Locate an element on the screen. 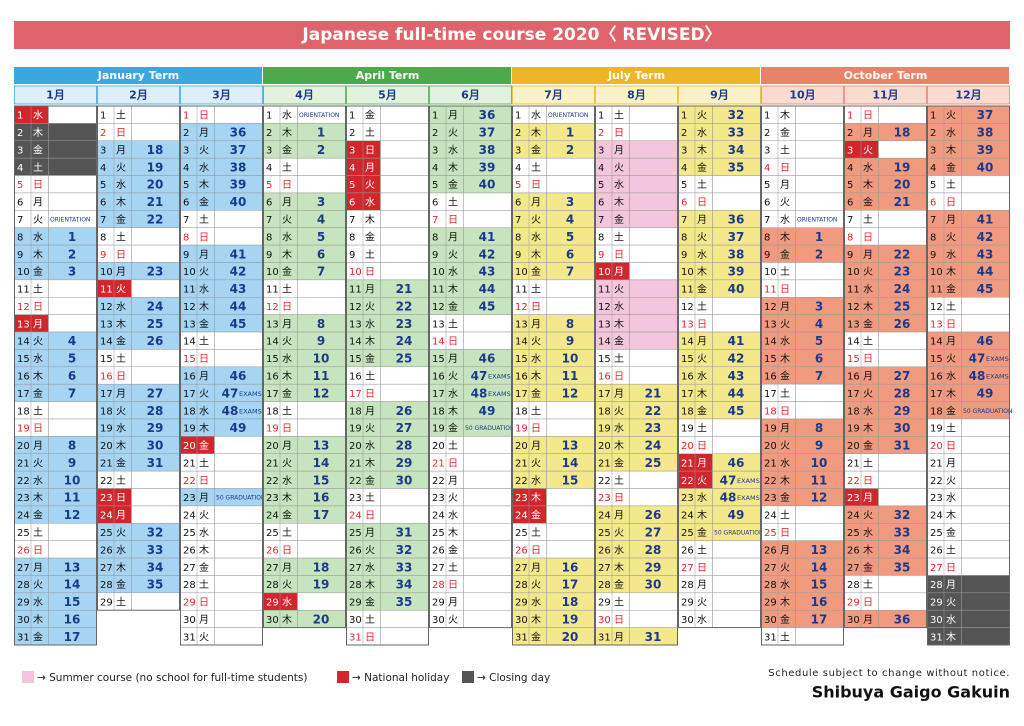 Image resolution: width=1024 pixels, height=726 pixels. day-number: 8 is located at coordinates (933, 237).